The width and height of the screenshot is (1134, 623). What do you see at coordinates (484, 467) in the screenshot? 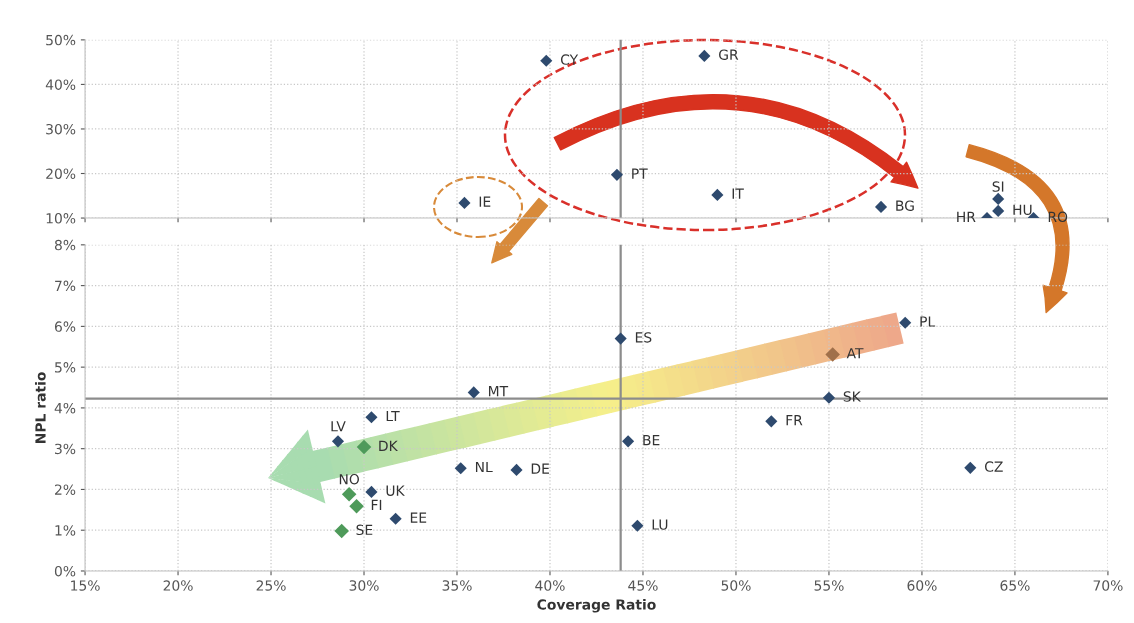
I see `annotation: NL` at bounding box center [484, 467].